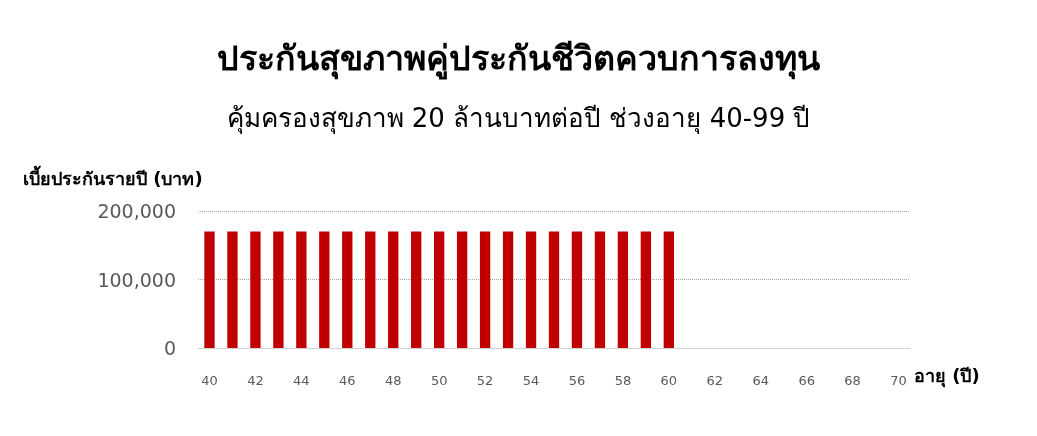  Describe the element at coordinates (209, 380) in the screenshot. I see `x-tick-label: 40` at that location.